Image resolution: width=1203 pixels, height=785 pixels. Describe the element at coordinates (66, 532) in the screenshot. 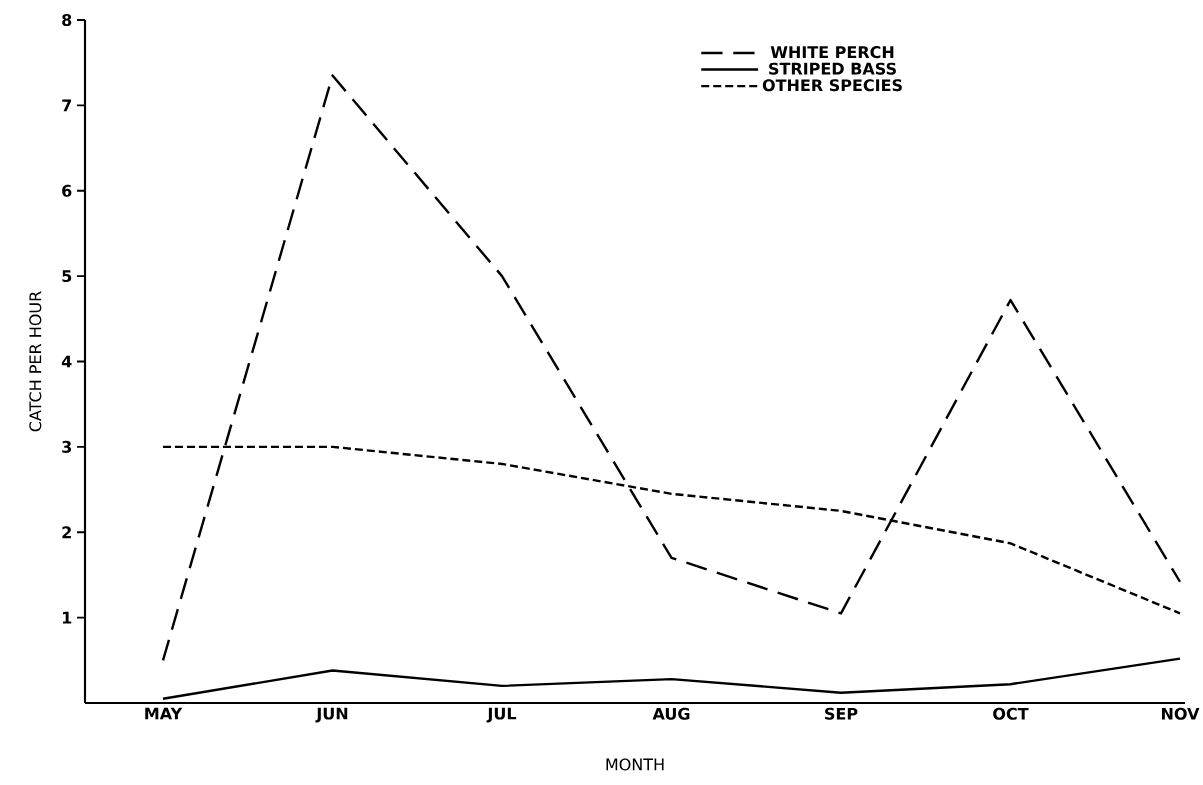

I see `y-tick-label: 2` at that location.